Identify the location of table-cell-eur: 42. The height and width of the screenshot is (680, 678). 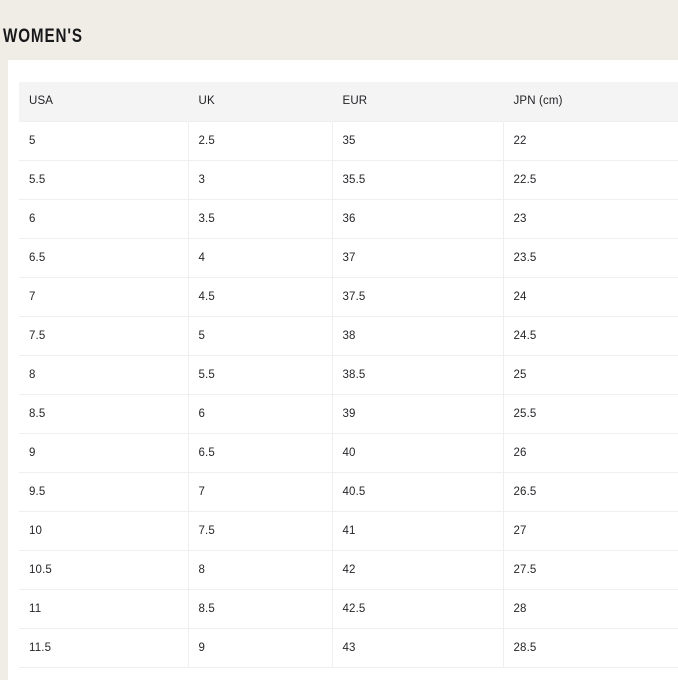
(418, 569).